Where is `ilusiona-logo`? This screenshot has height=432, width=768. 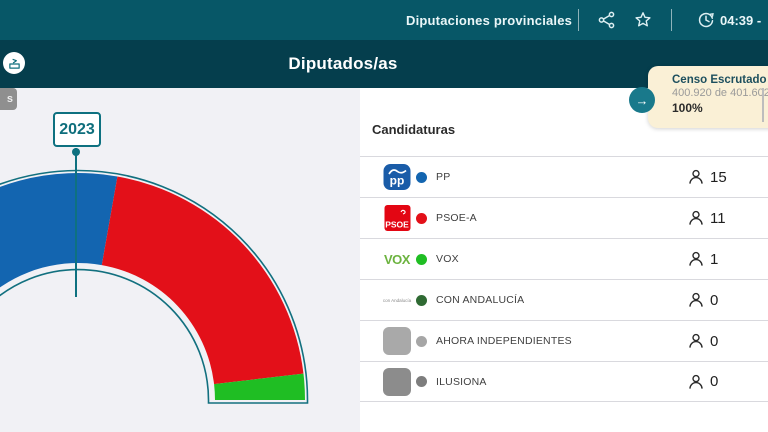 ilusiona-logo is located at coordinates (397, 382).